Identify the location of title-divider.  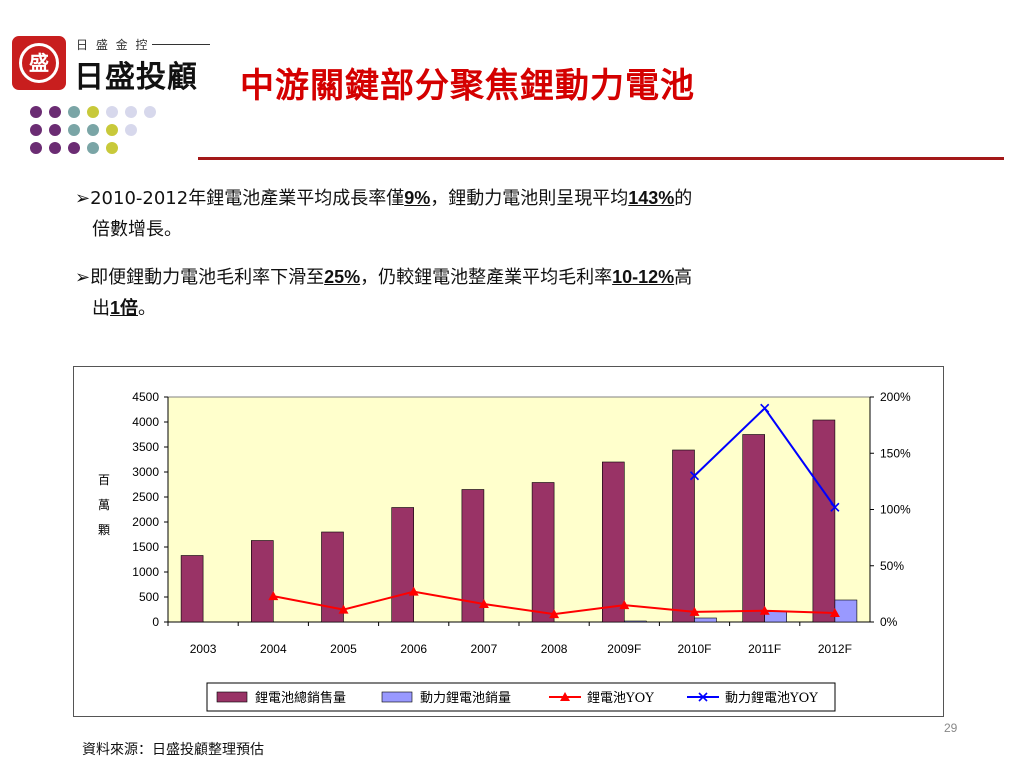
(601, 158).